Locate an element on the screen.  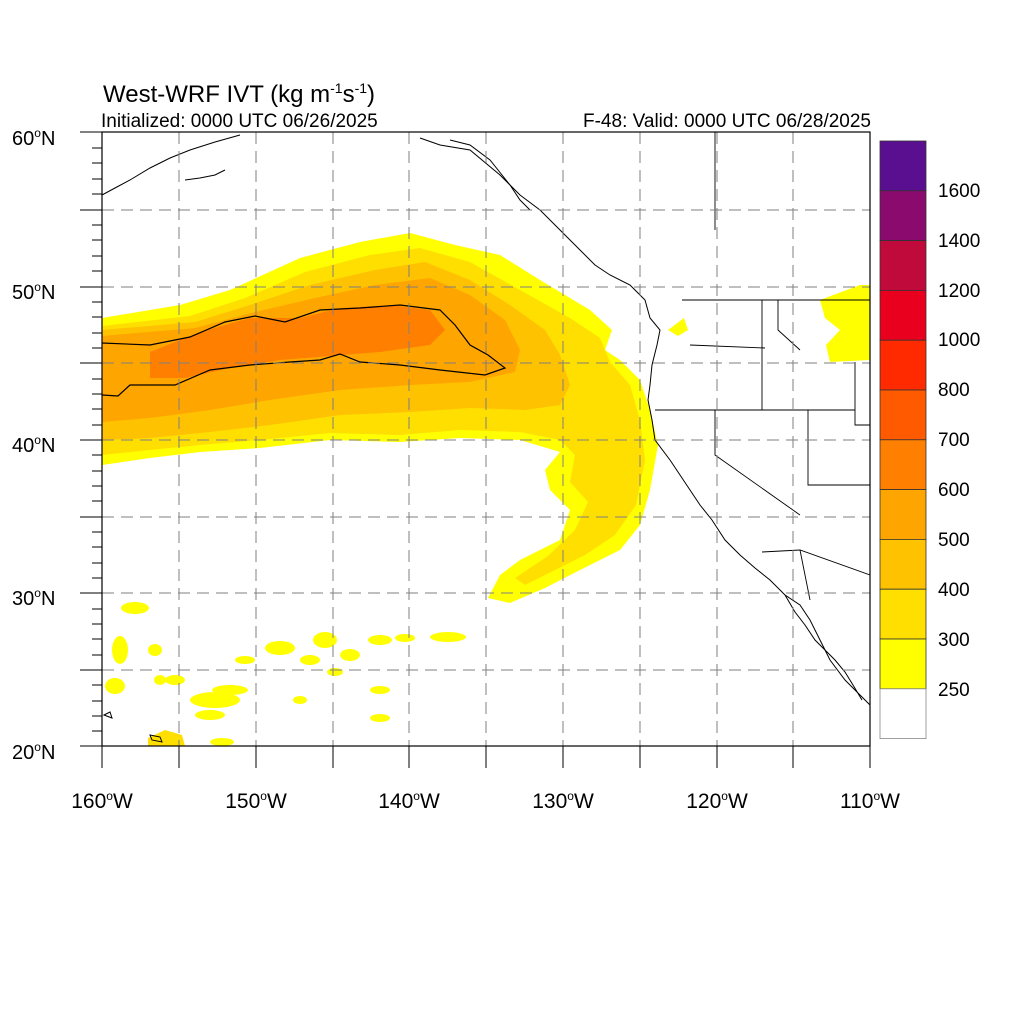
colorbar-label-1400: 1400 is located at coordinates (959, 241).